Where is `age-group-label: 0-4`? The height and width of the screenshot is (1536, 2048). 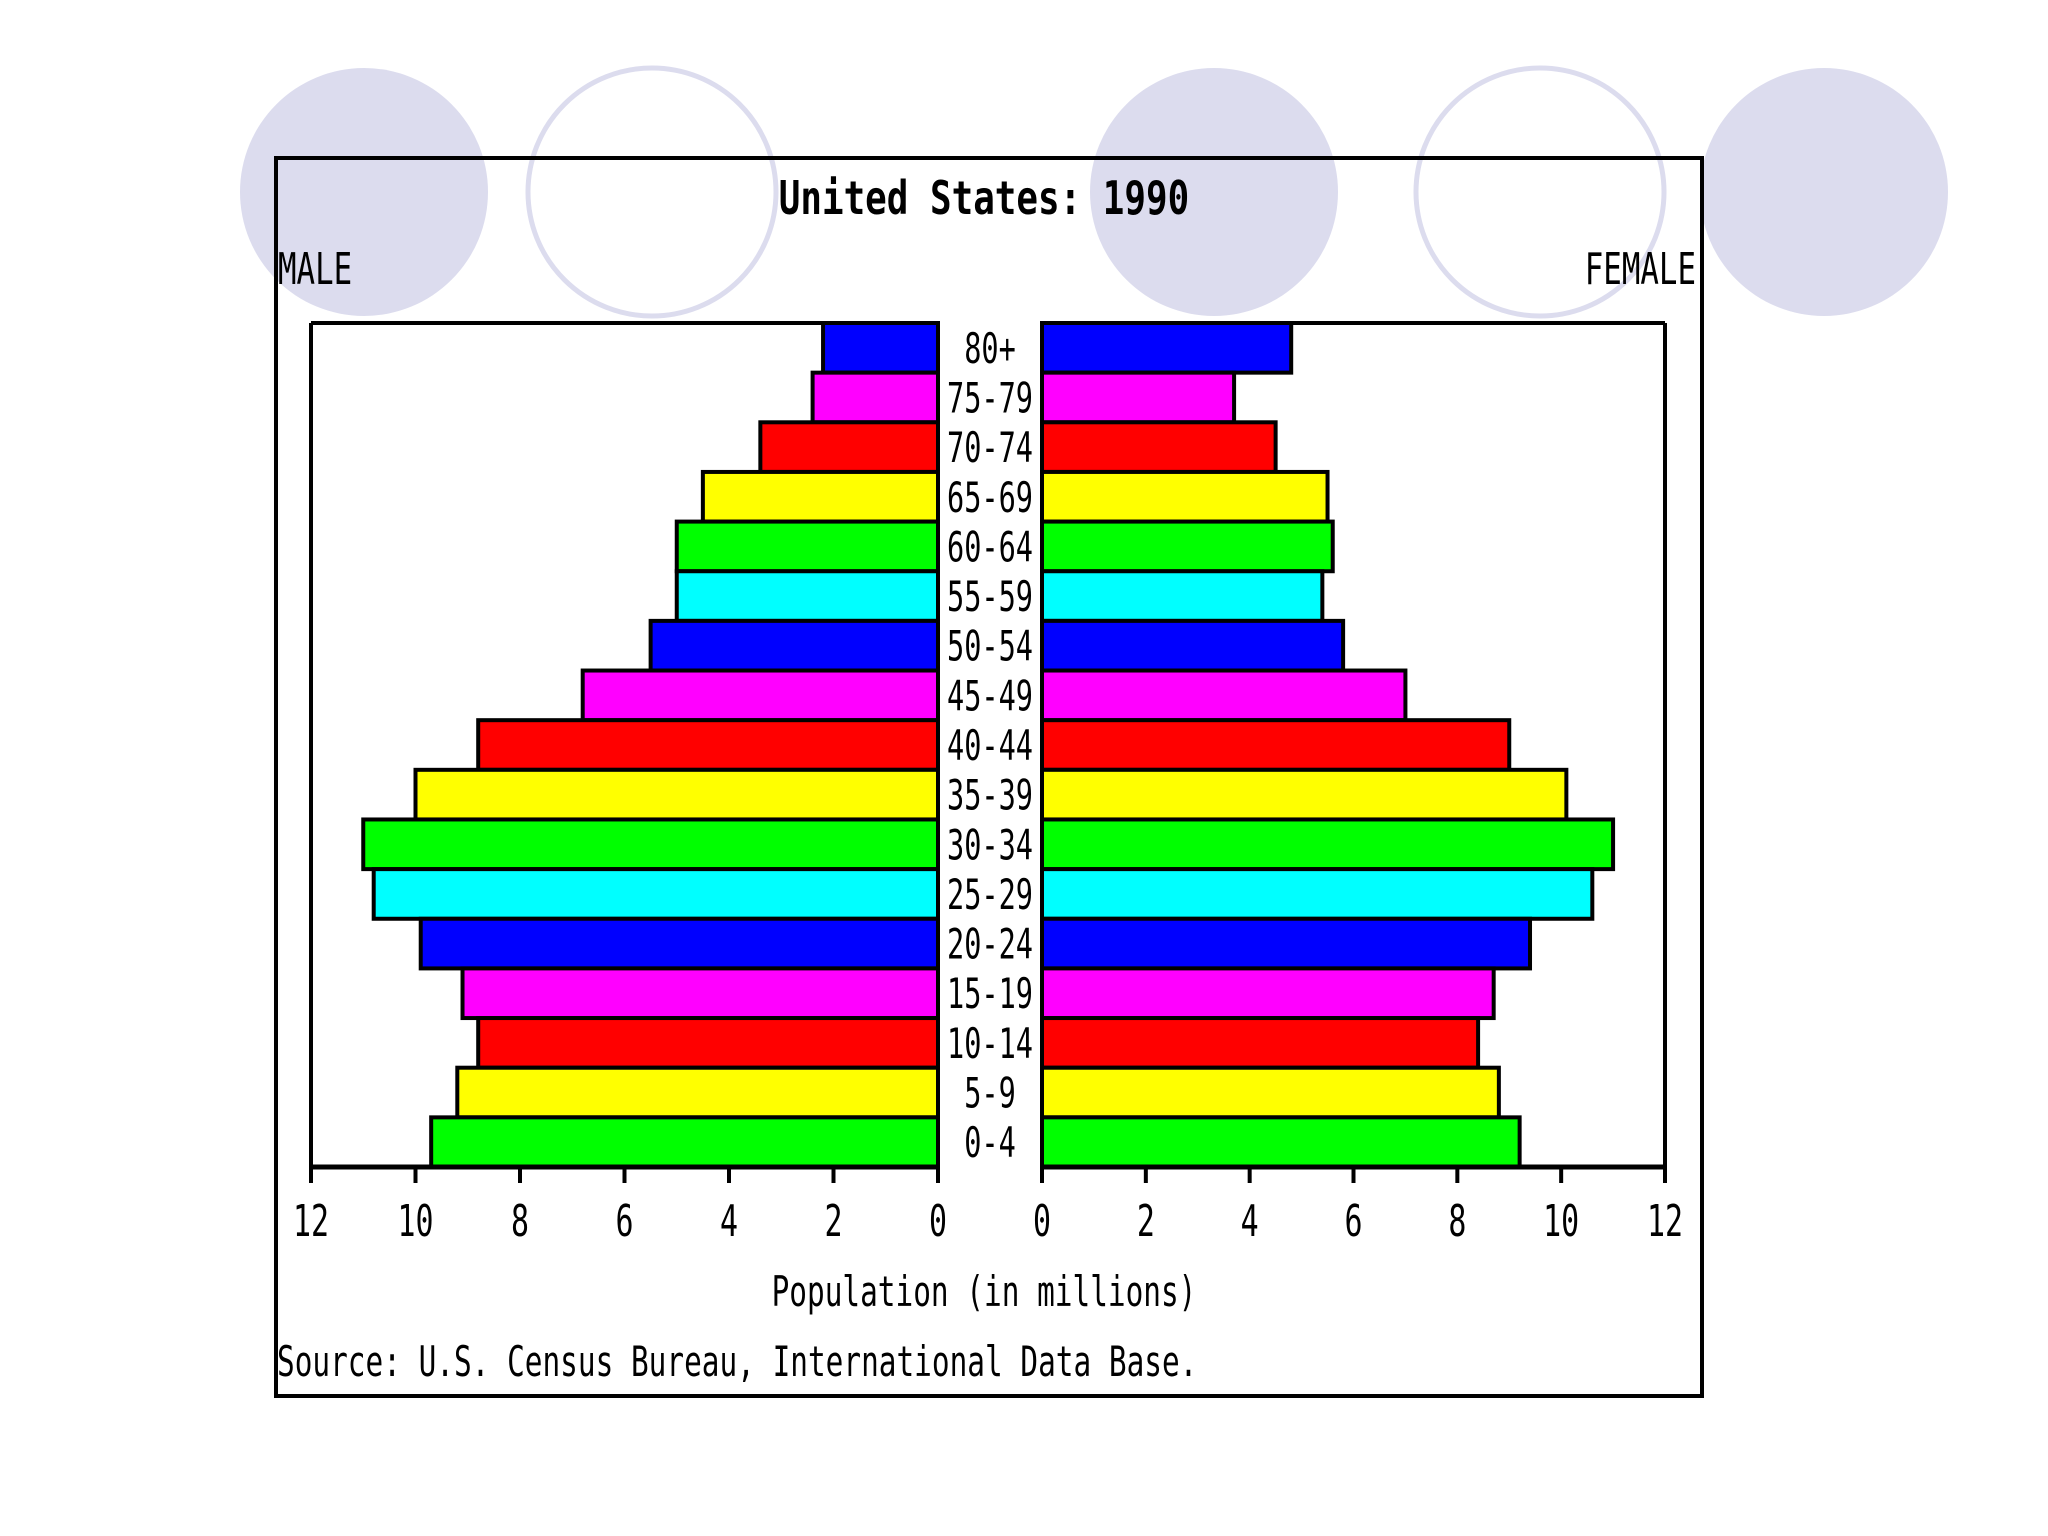
age-group-label: 0-4 is located at coordinates (990, 1144).